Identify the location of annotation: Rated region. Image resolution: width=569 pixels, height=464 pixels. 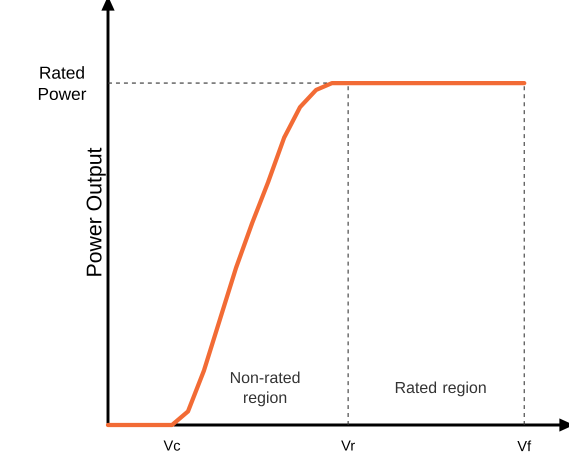
(441, 388).